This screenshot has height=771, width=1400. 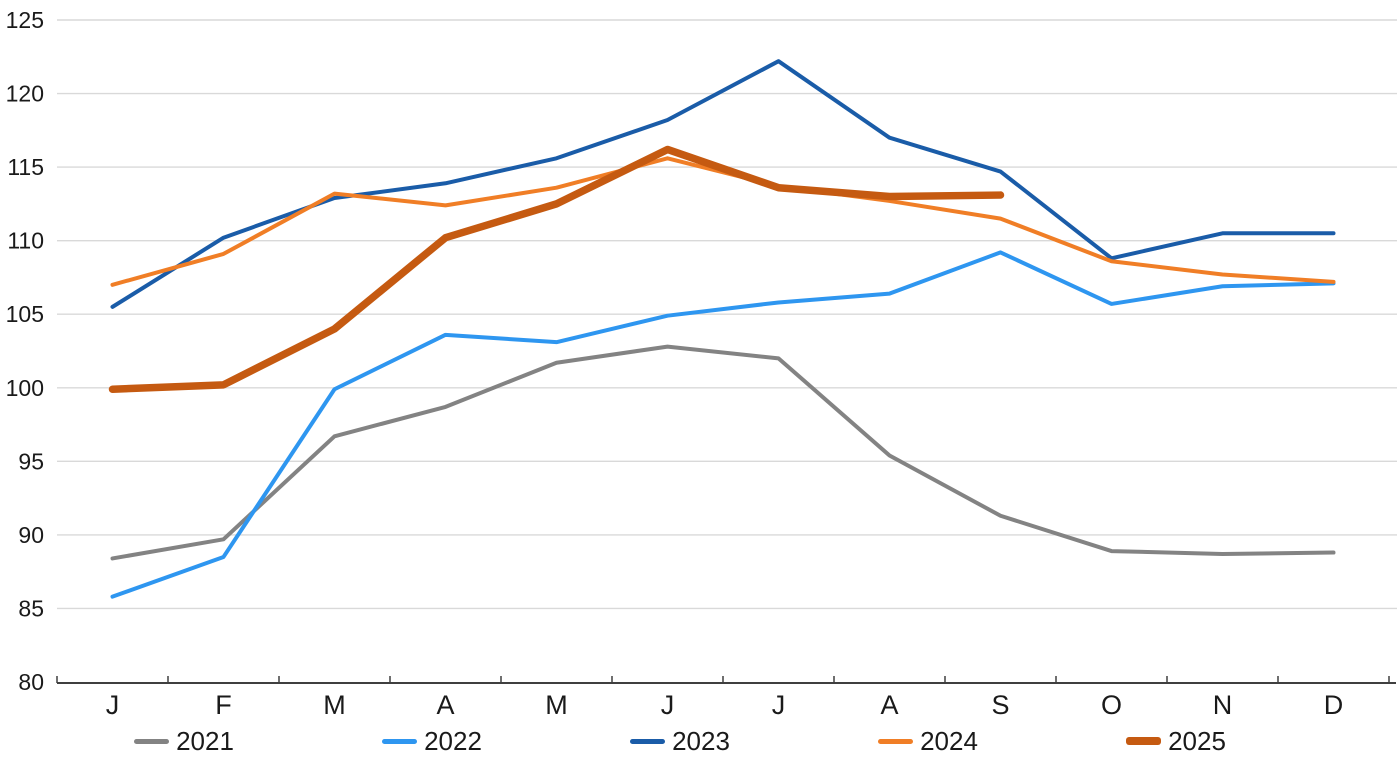 I want to click on legend-swatch-2021, so click(x=152, y=741).